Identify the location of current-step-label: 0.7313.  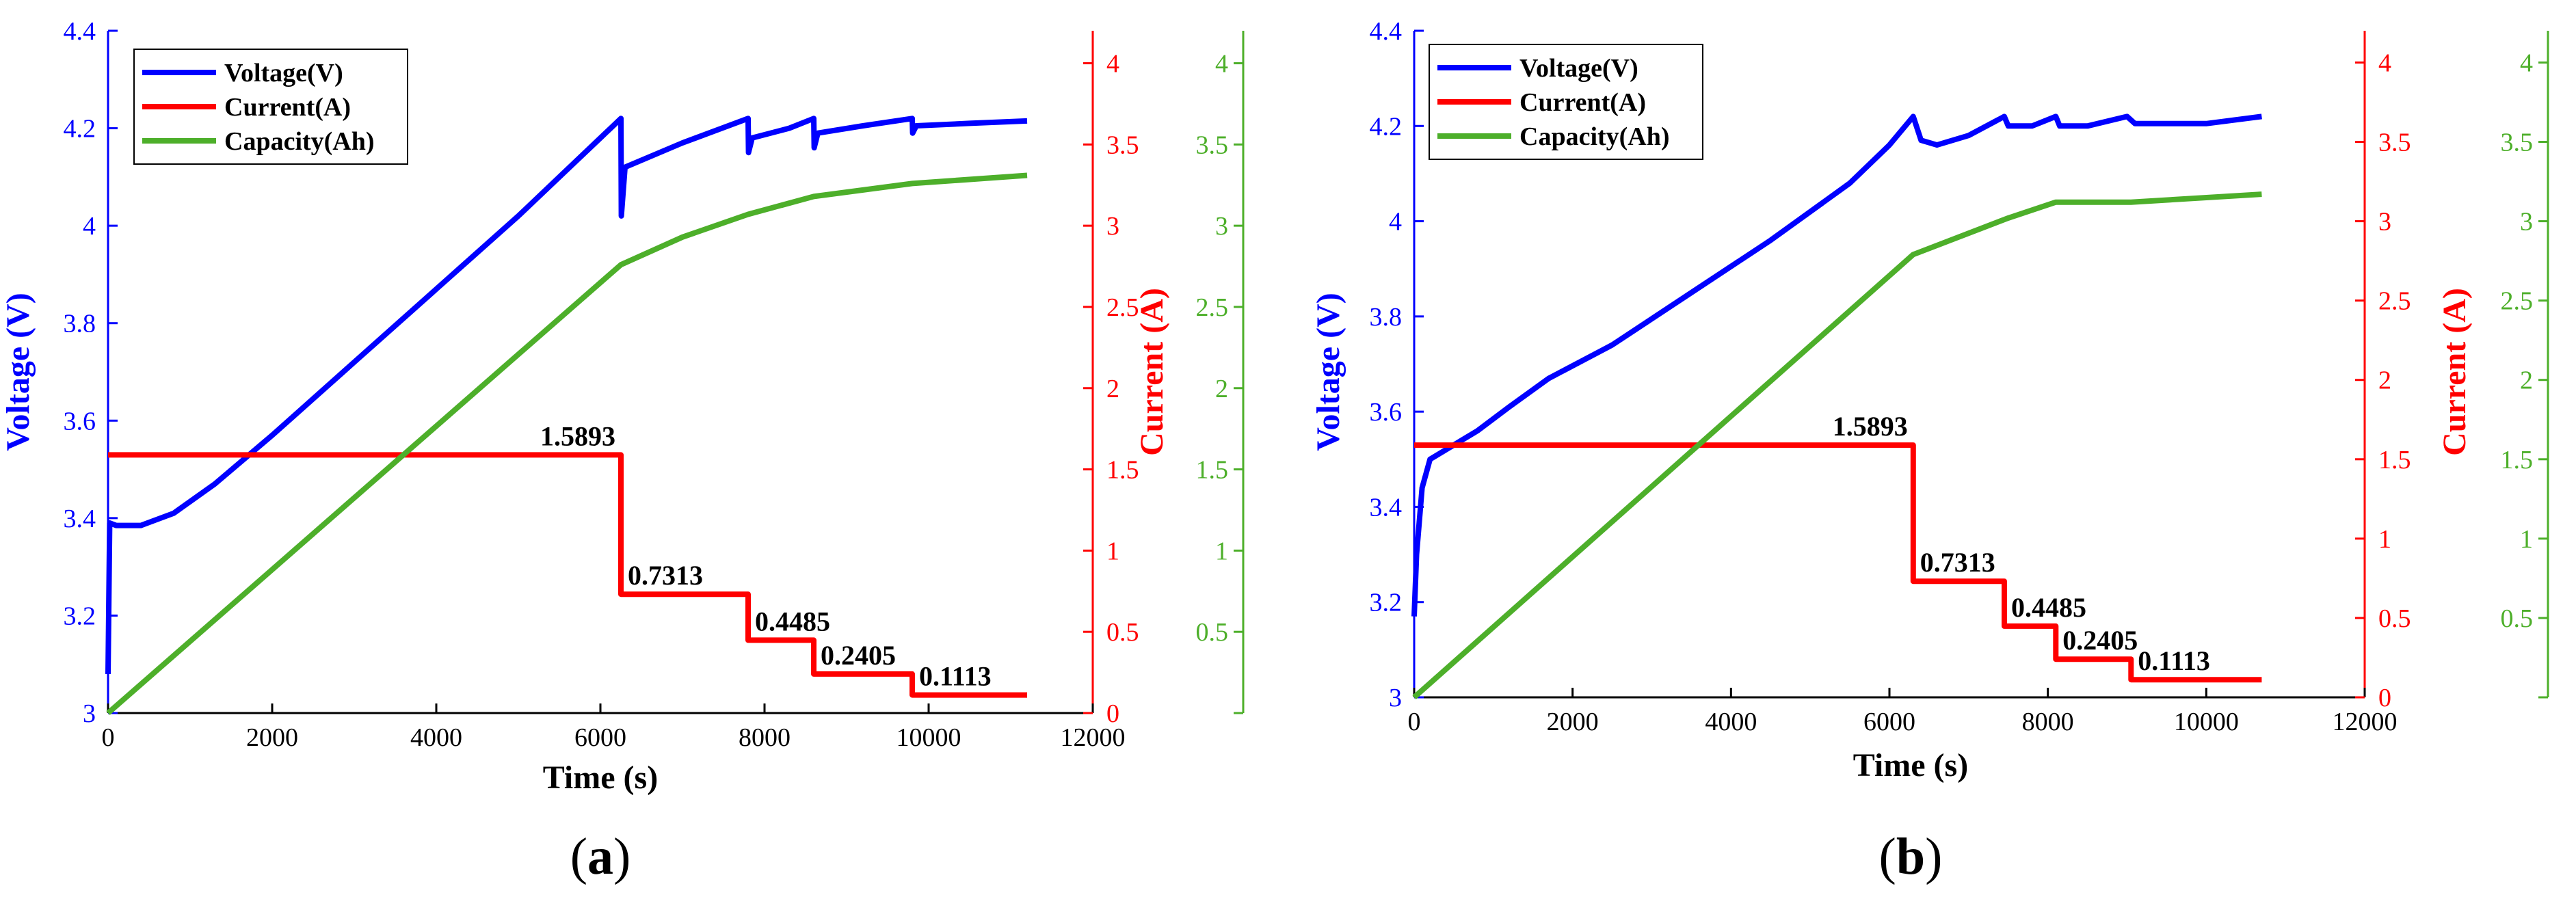
(665, 576).